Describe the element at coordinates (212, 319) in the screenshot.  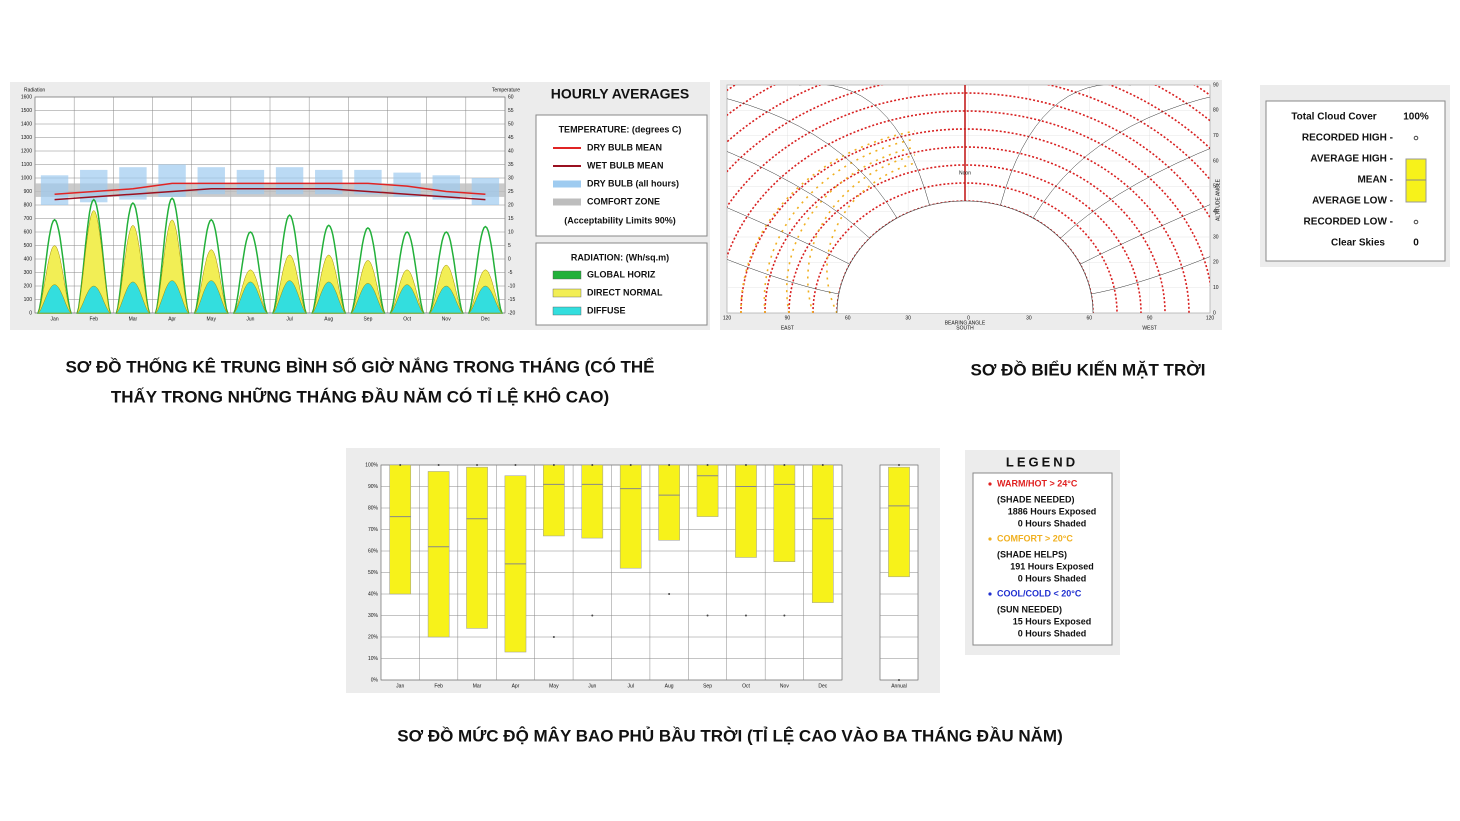
I see `x-tick-label: May` at that location.